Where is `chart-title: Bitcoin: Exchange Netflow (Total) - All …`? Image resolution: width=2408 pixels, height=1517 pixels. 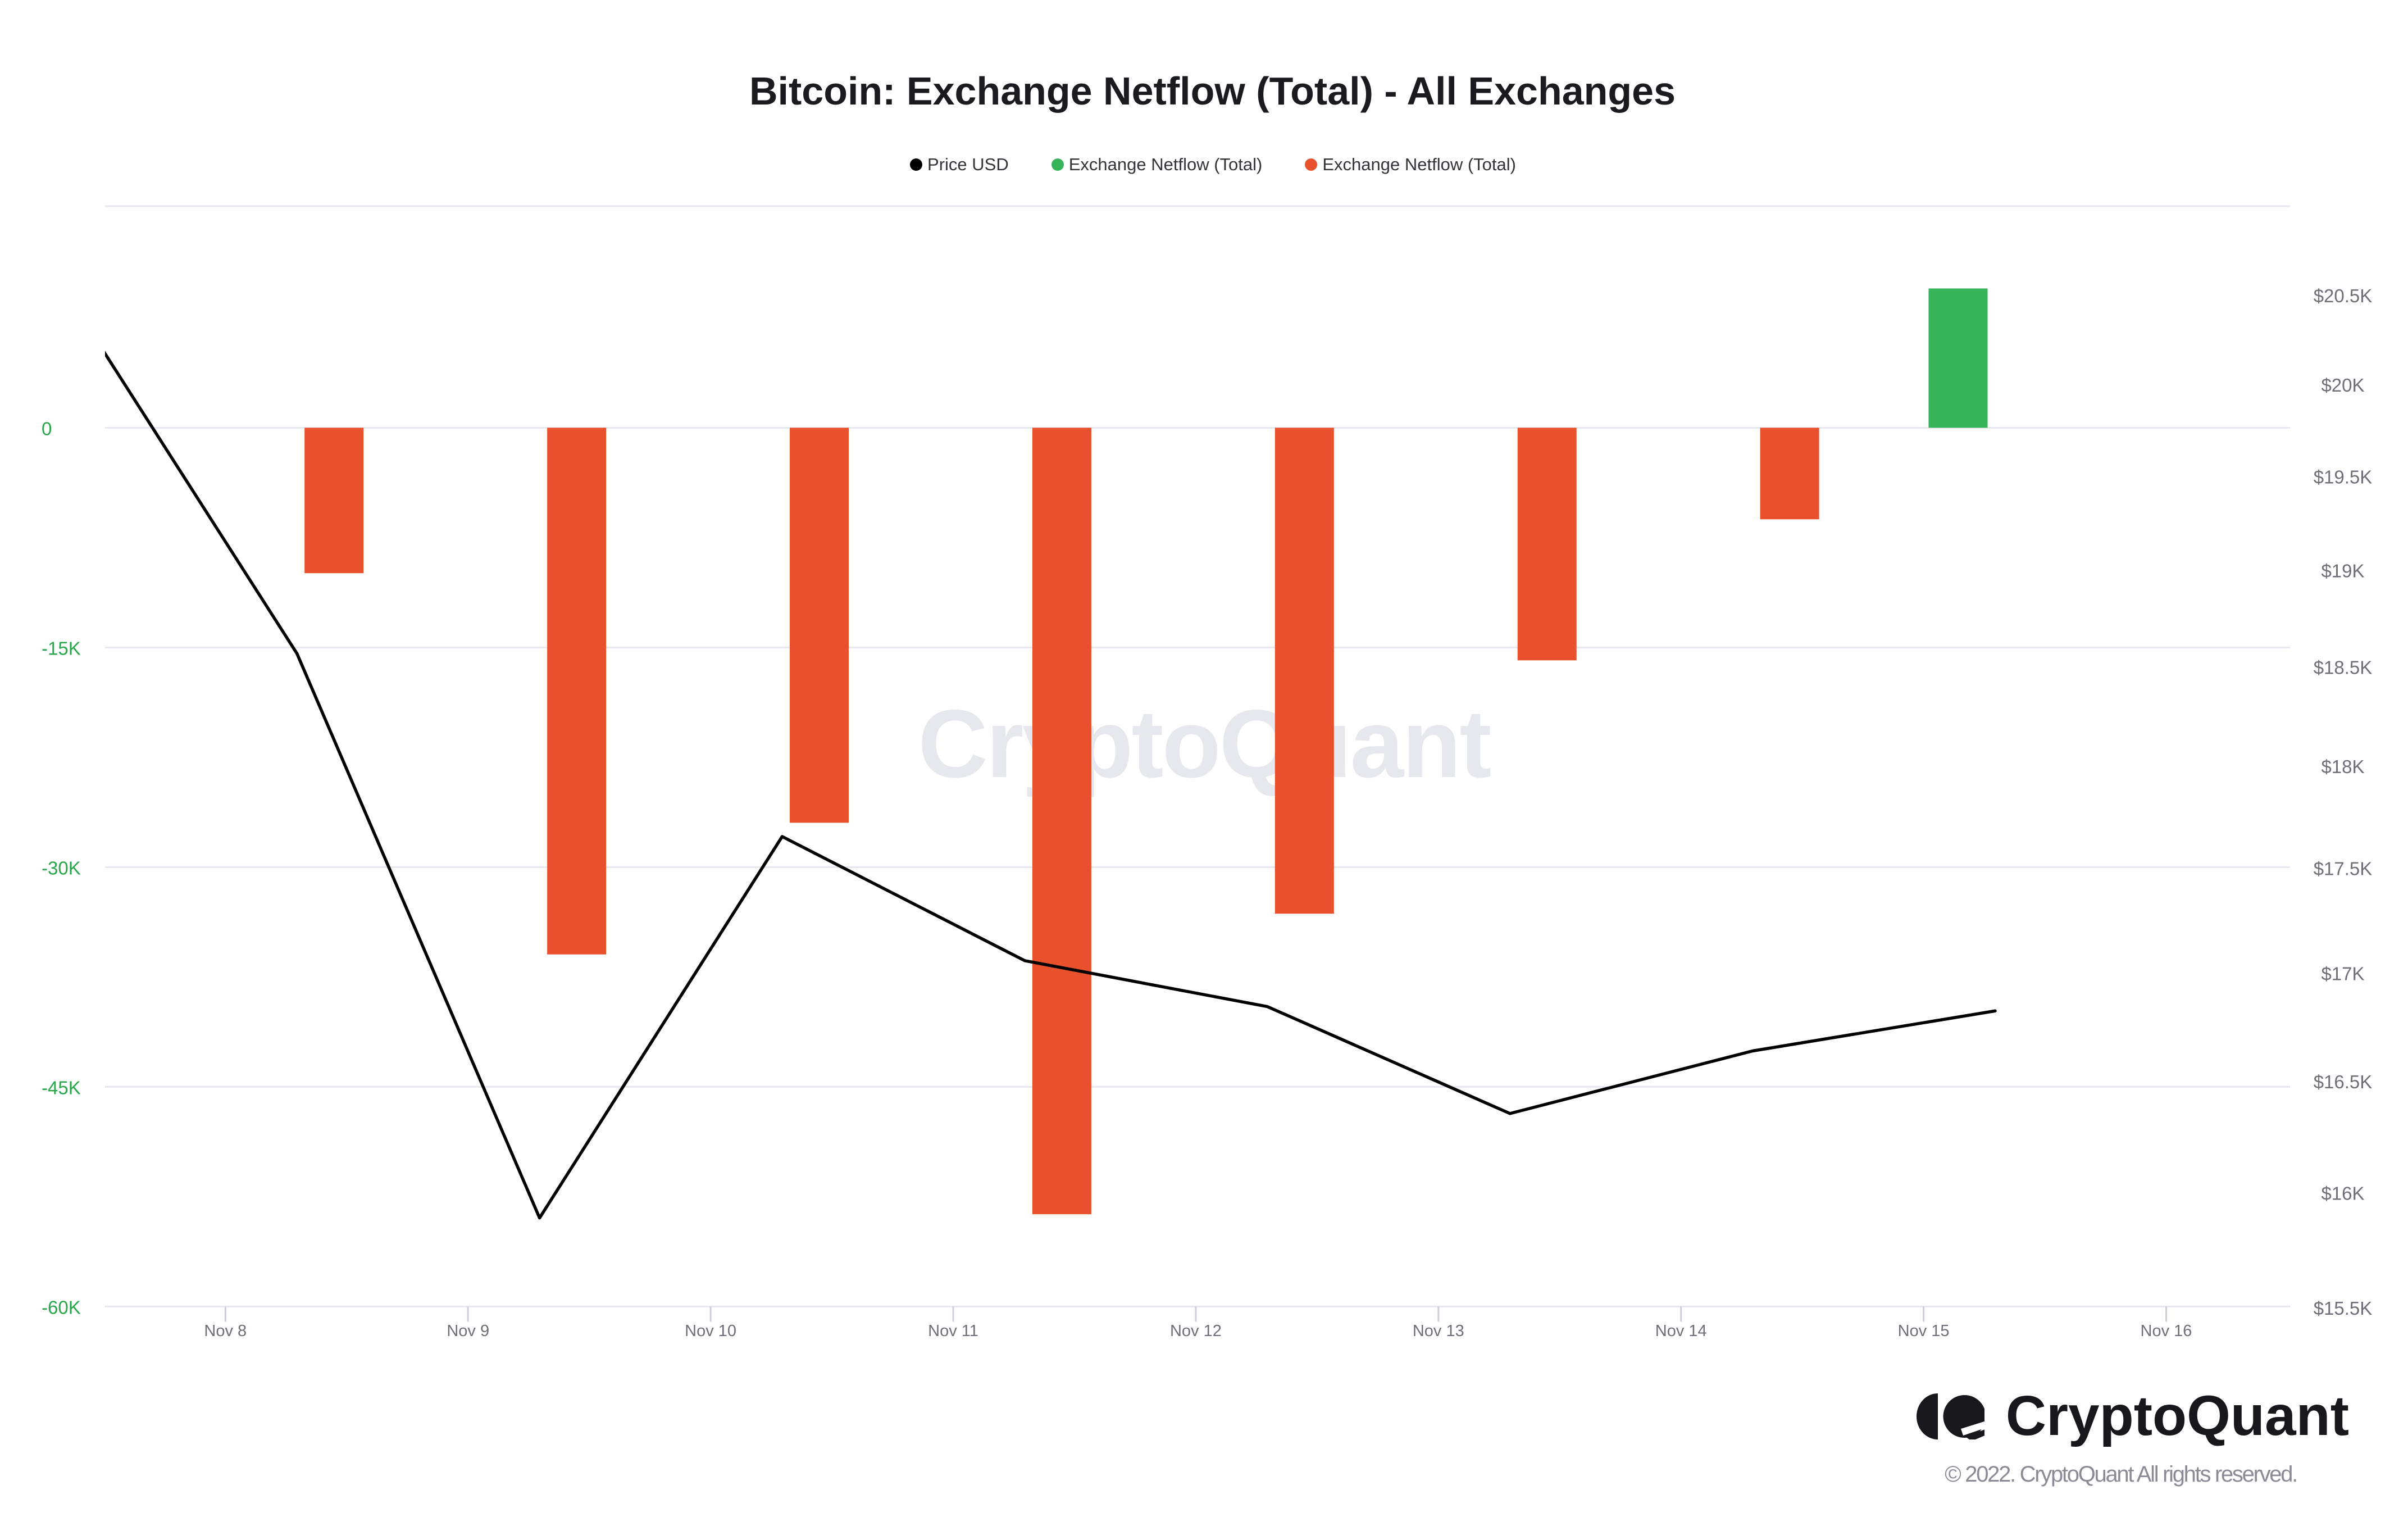
chart-title: Bitcoin: Exchange Netflow (Total) - All … is located at coordinates (1212, 91).